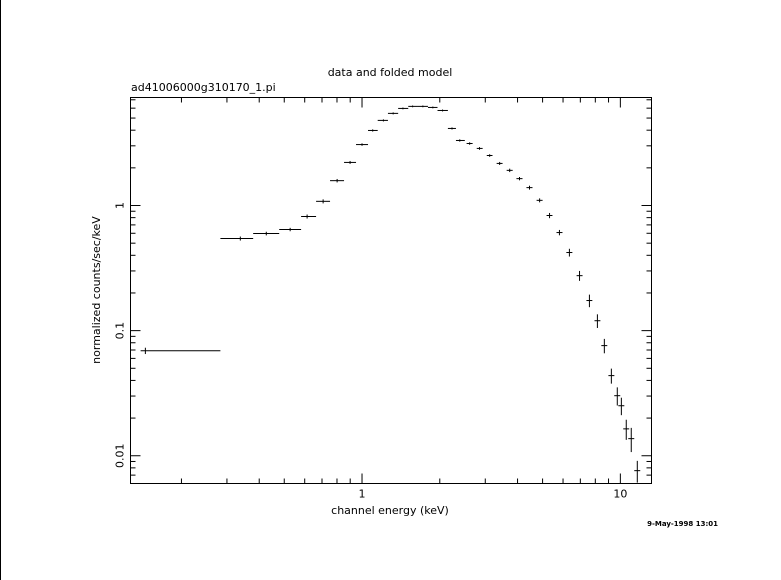 The width and height of the screenshot is (781, 580). I want to click on chart-title: data and folded model, so click(390, 72).